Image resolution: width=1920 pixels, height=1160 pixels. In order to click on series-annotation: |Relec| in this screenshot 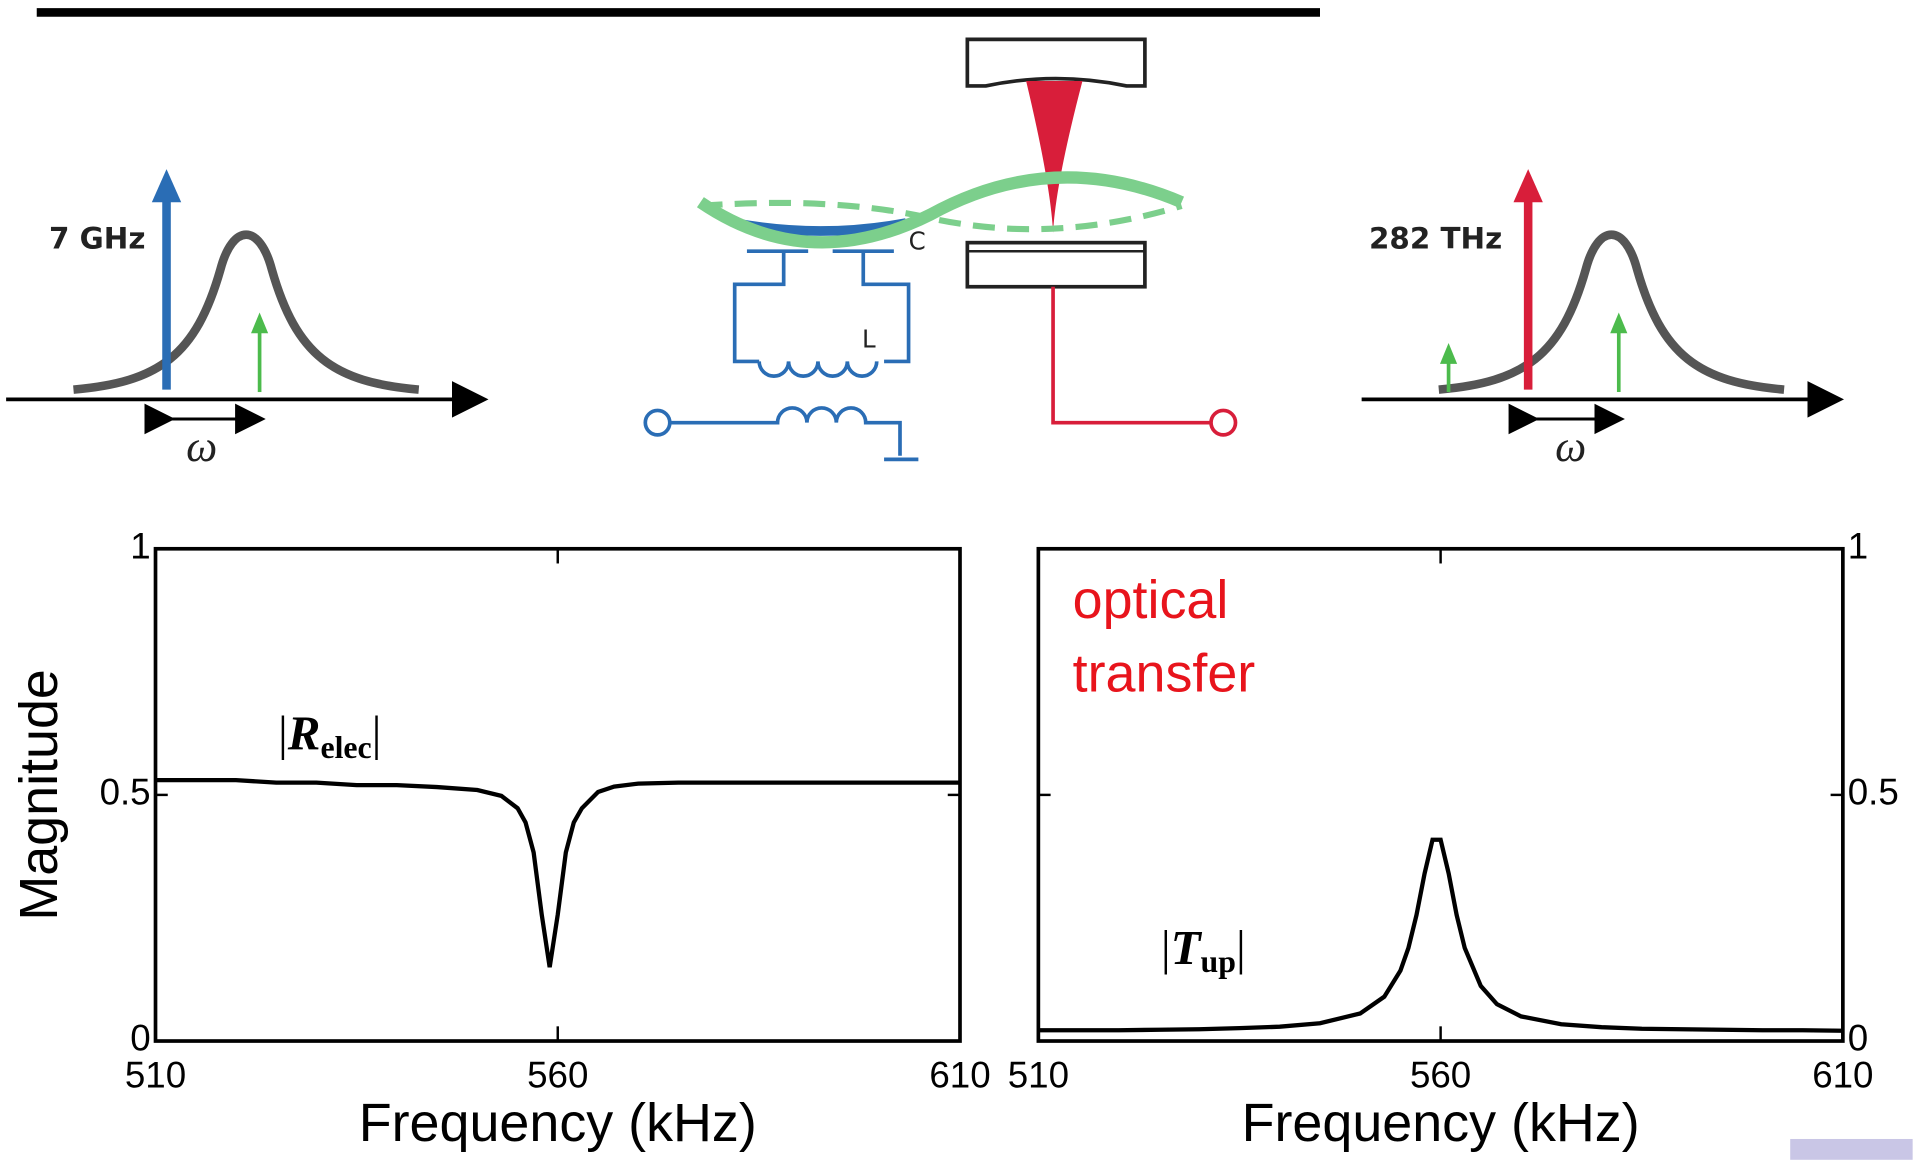, I will do `click(330, 735)`.